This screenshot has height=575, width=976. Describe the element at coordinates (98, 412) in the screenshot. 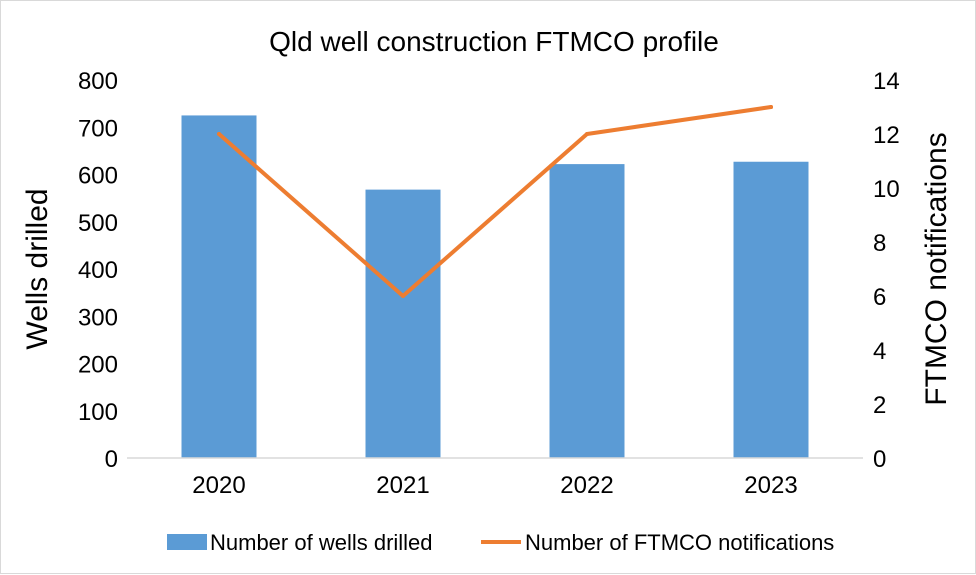

I see `left-tick-label: 100` at that location.